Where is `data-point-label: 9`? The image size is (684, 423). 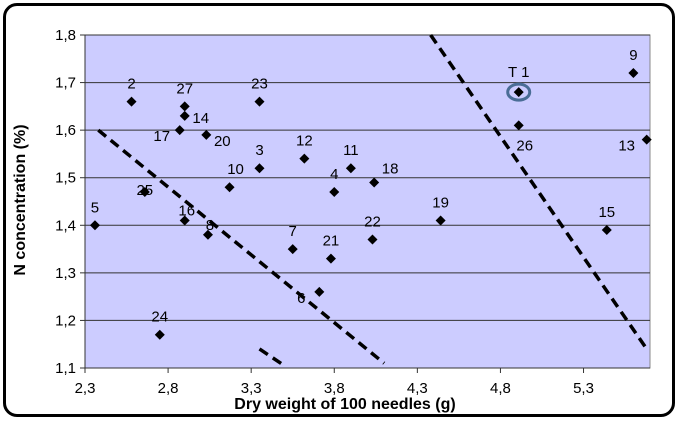 data-point-label: 9 is located at coordinates (633, 55).